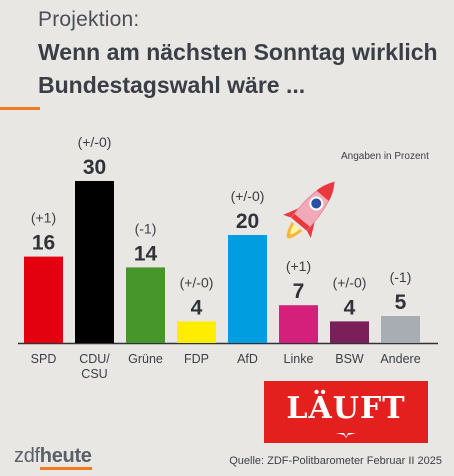 This screenshot has width=454, height=476. What do you see at coordinates (248, 196) in the screenshot?
I see `change-label-afd: (+/-0)` at bounding box center [248, 196].